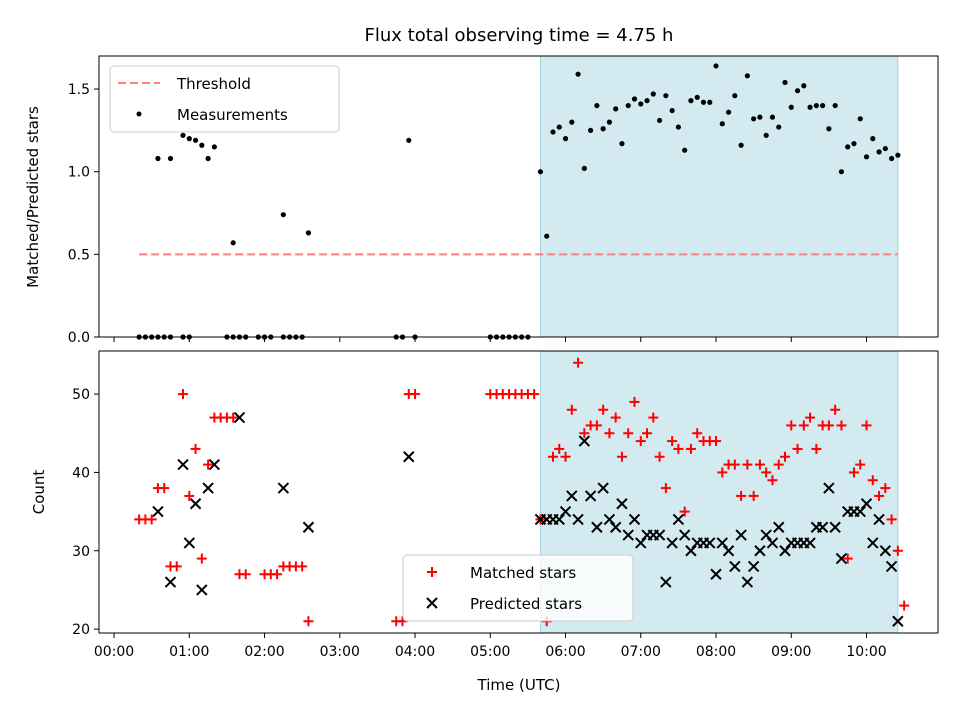 The width and height of the screenshot is (960, 720). I want to click on legend-measurements-swatch, so click(139, 114).